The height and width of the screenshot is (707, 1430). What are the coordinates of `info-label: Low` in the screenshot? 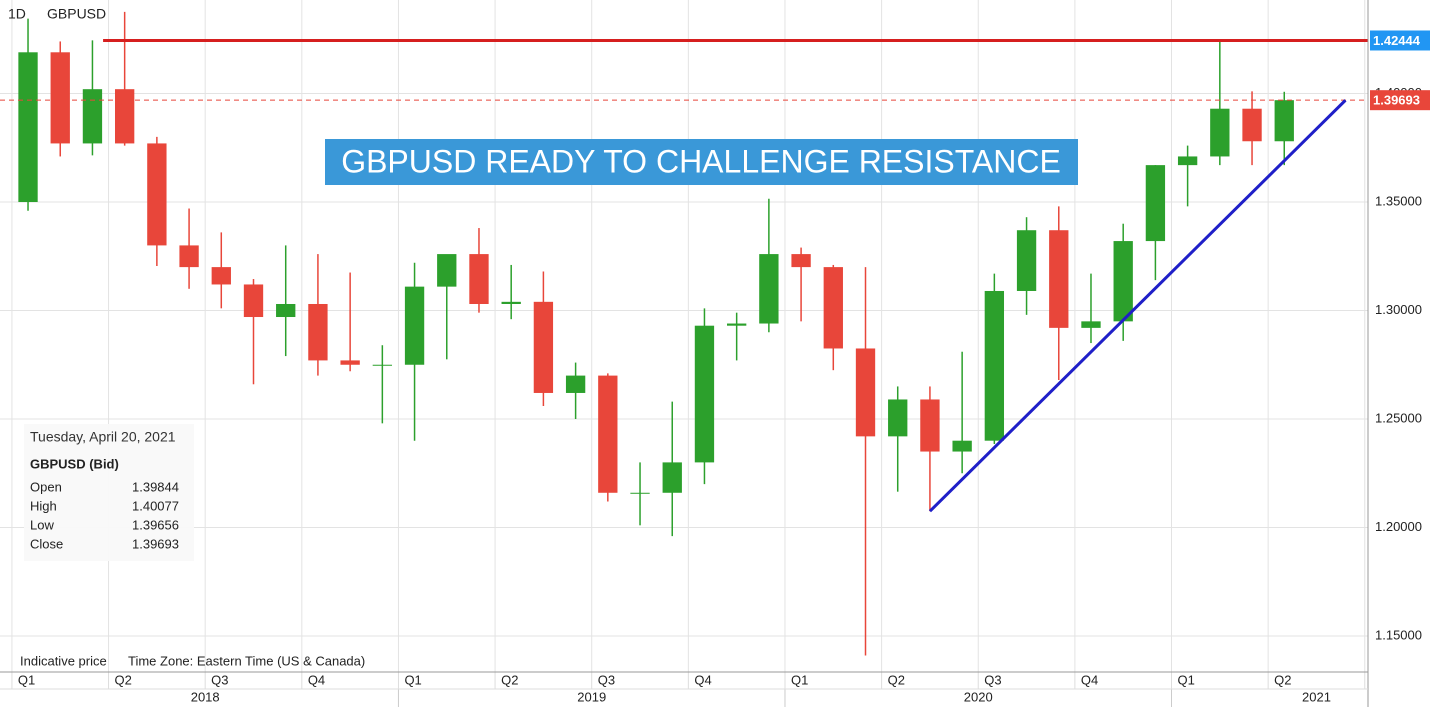 It's located at (42, 524).